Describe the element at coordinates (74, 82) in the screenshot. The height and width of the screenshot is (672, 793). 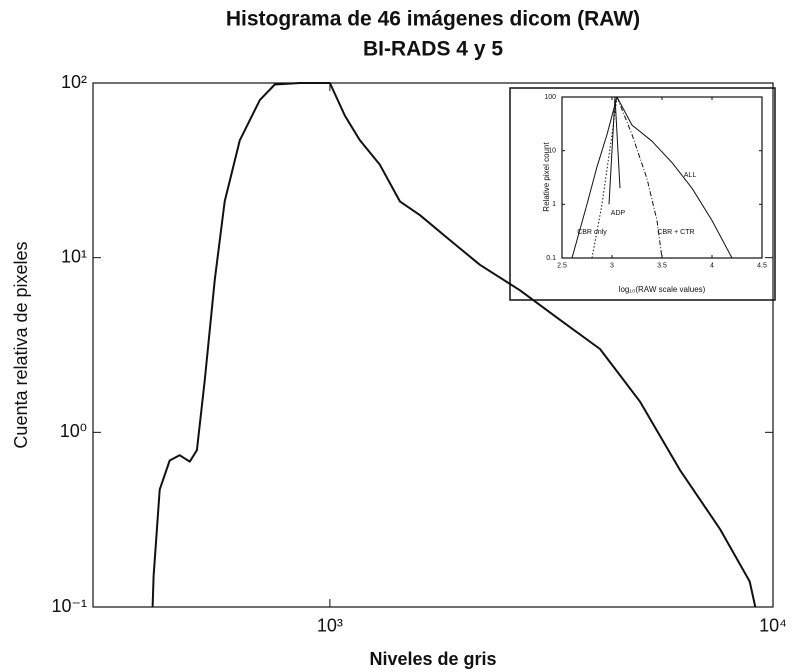
I see `y-tick-label: 10²` at that location.